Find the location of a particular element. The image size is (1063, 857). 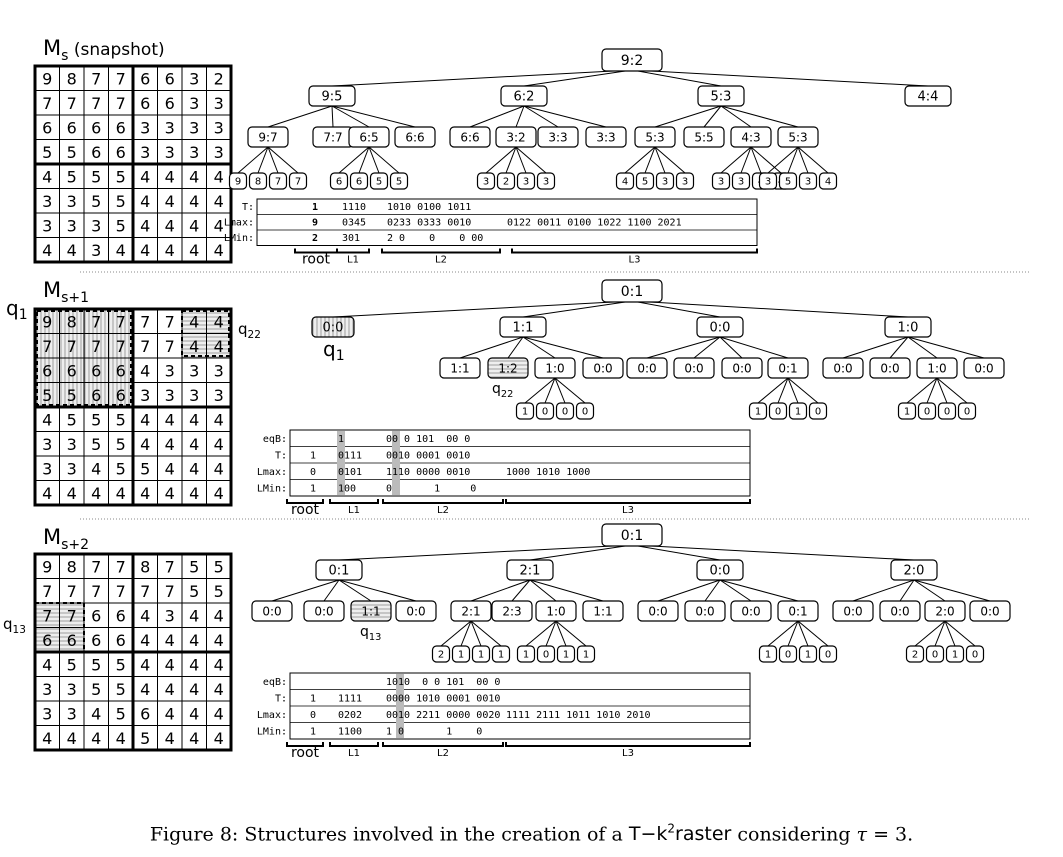

tree-level1-node is located at coordinates (530, 570).